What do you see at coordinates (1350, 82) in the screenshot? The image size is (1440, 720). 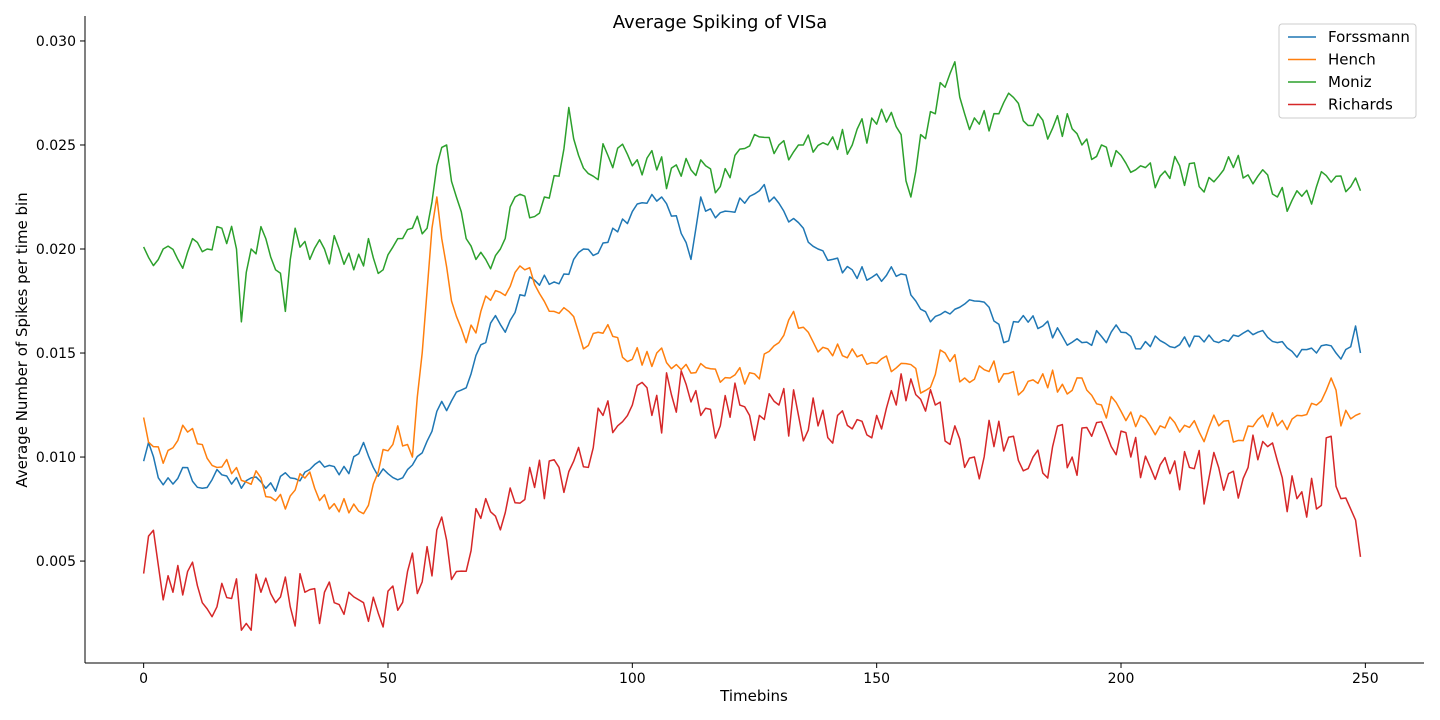 I see `legend-label-moniz: Moniz` at bounding box center [1350, 82].